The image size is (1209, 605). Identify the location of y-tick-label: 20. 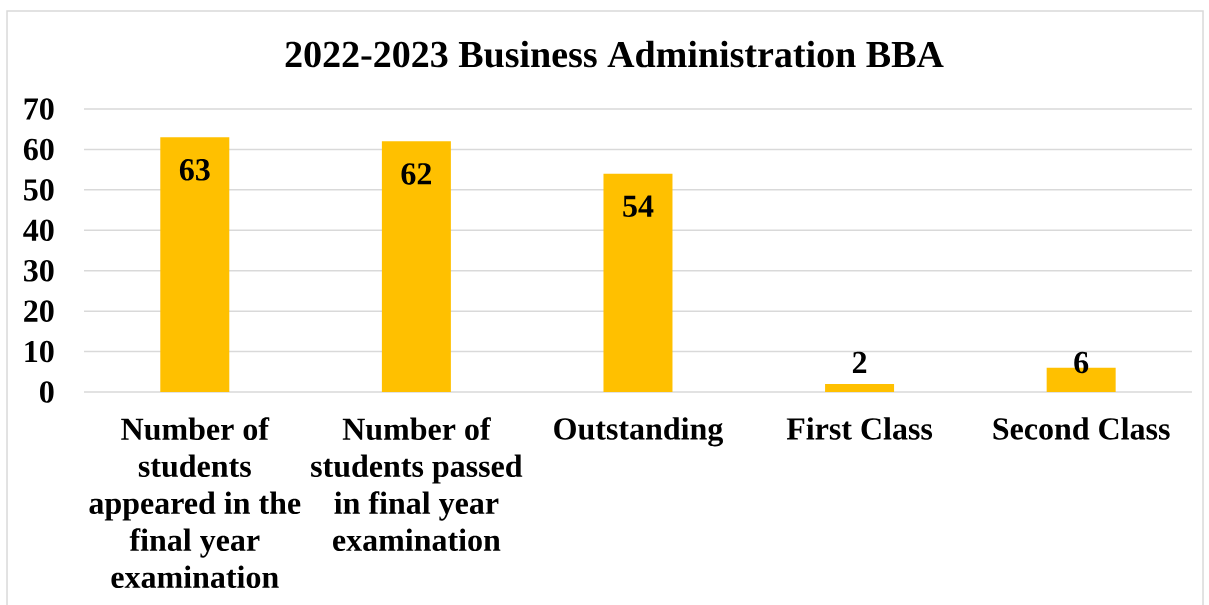
(39, 311).